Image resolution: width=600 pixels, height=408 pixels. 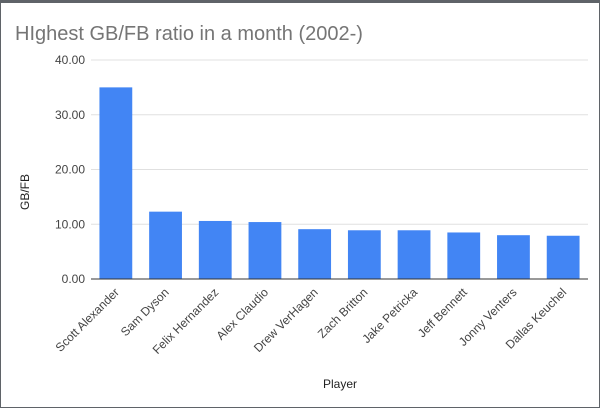 I want to click on x-category-label: Scott Alexander, so click(x=87, y=319).